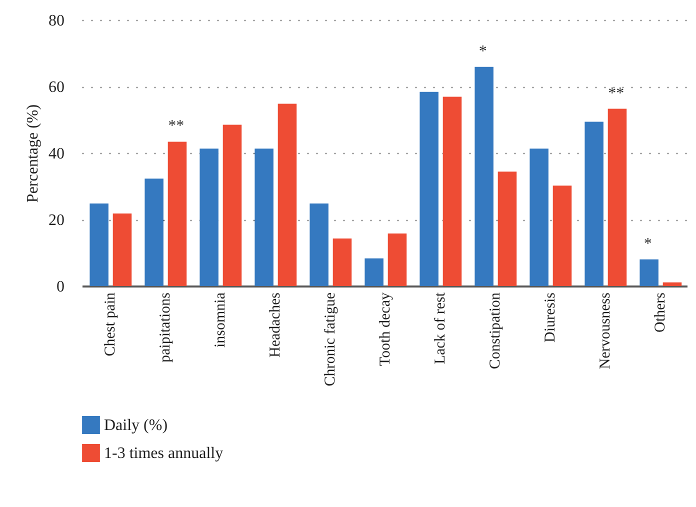 The height and width of the screenshot is (507, 696). Describe the element at coordinates (56, 154) in the screenshot. I see `y-tick-label: 40` at that location.